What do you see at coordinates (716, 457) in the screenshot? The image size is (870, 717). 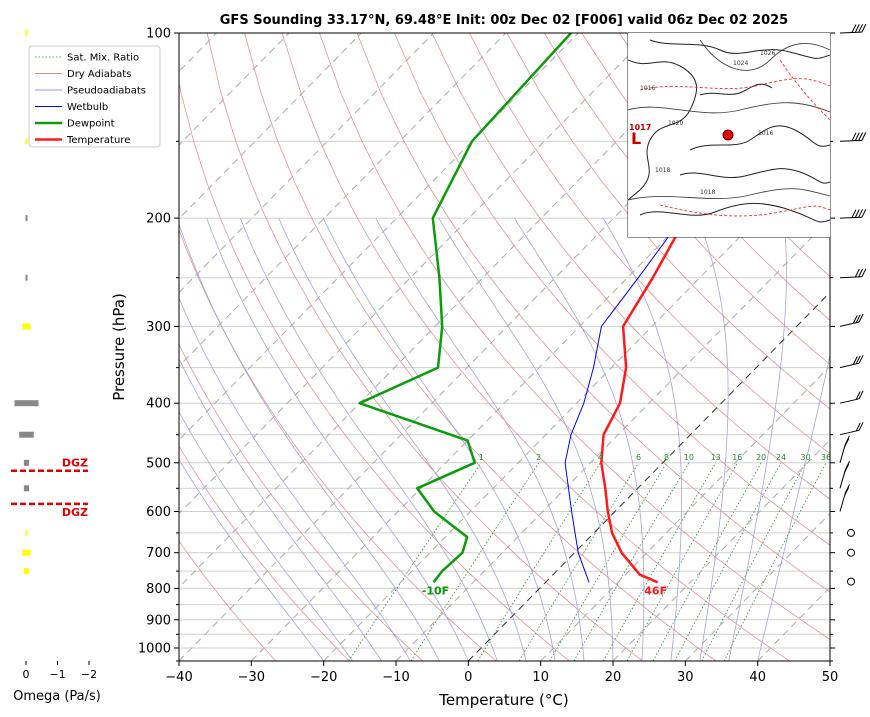 I see `mixing-ratio-label: 13` at bounding box center [716, 457].